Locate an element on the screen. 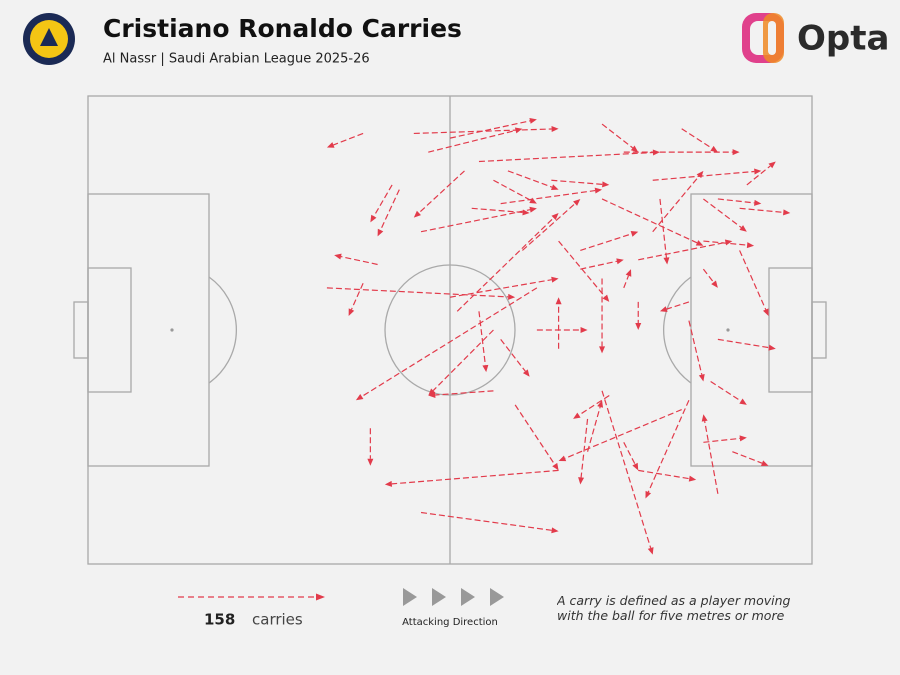  legend-label: carries is located at coordinates (277, 620).